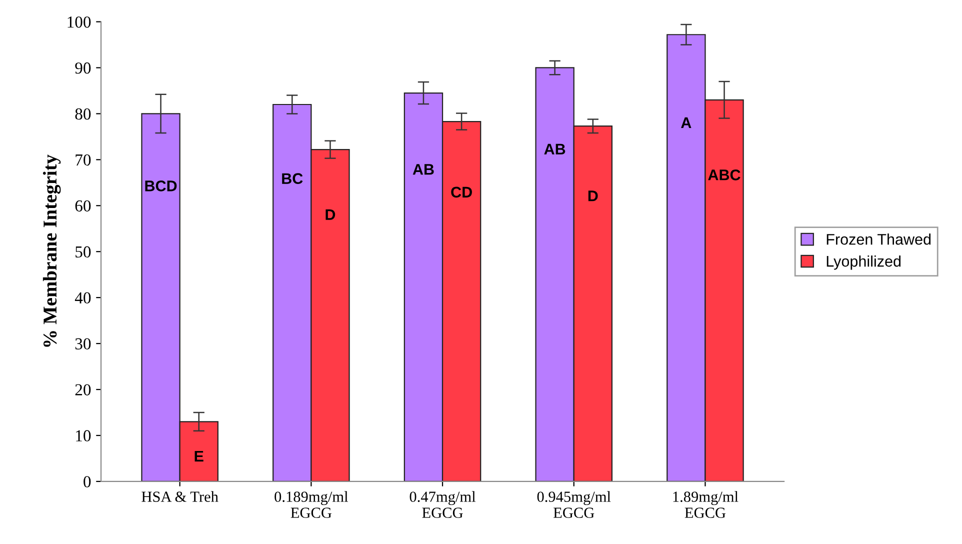  I want to click on data-label: BCD, so click(161, 186).